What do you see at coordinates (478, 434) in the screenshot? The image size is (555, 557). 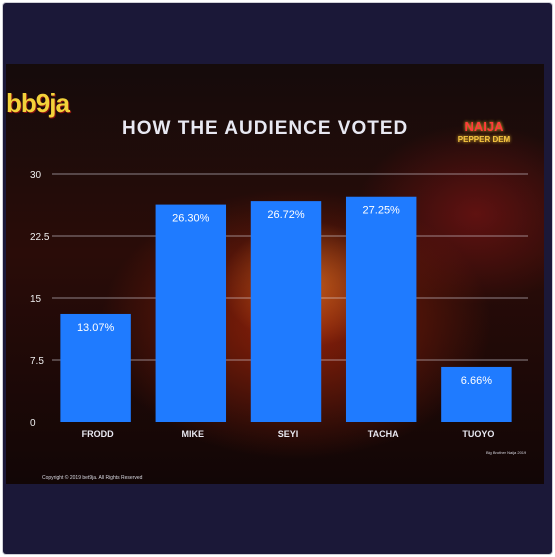 I see `x-tick-label: TUOYO` at bounding box center [478, 434].